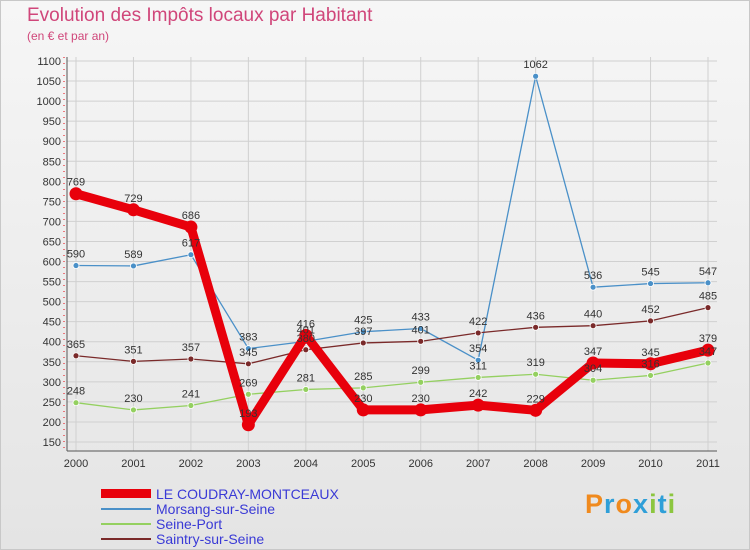 The height and width of the screenshot is (550, 750). Describe the element at coordinates (535, 363) in the screenshot. I see `data-label: 319` at that location.